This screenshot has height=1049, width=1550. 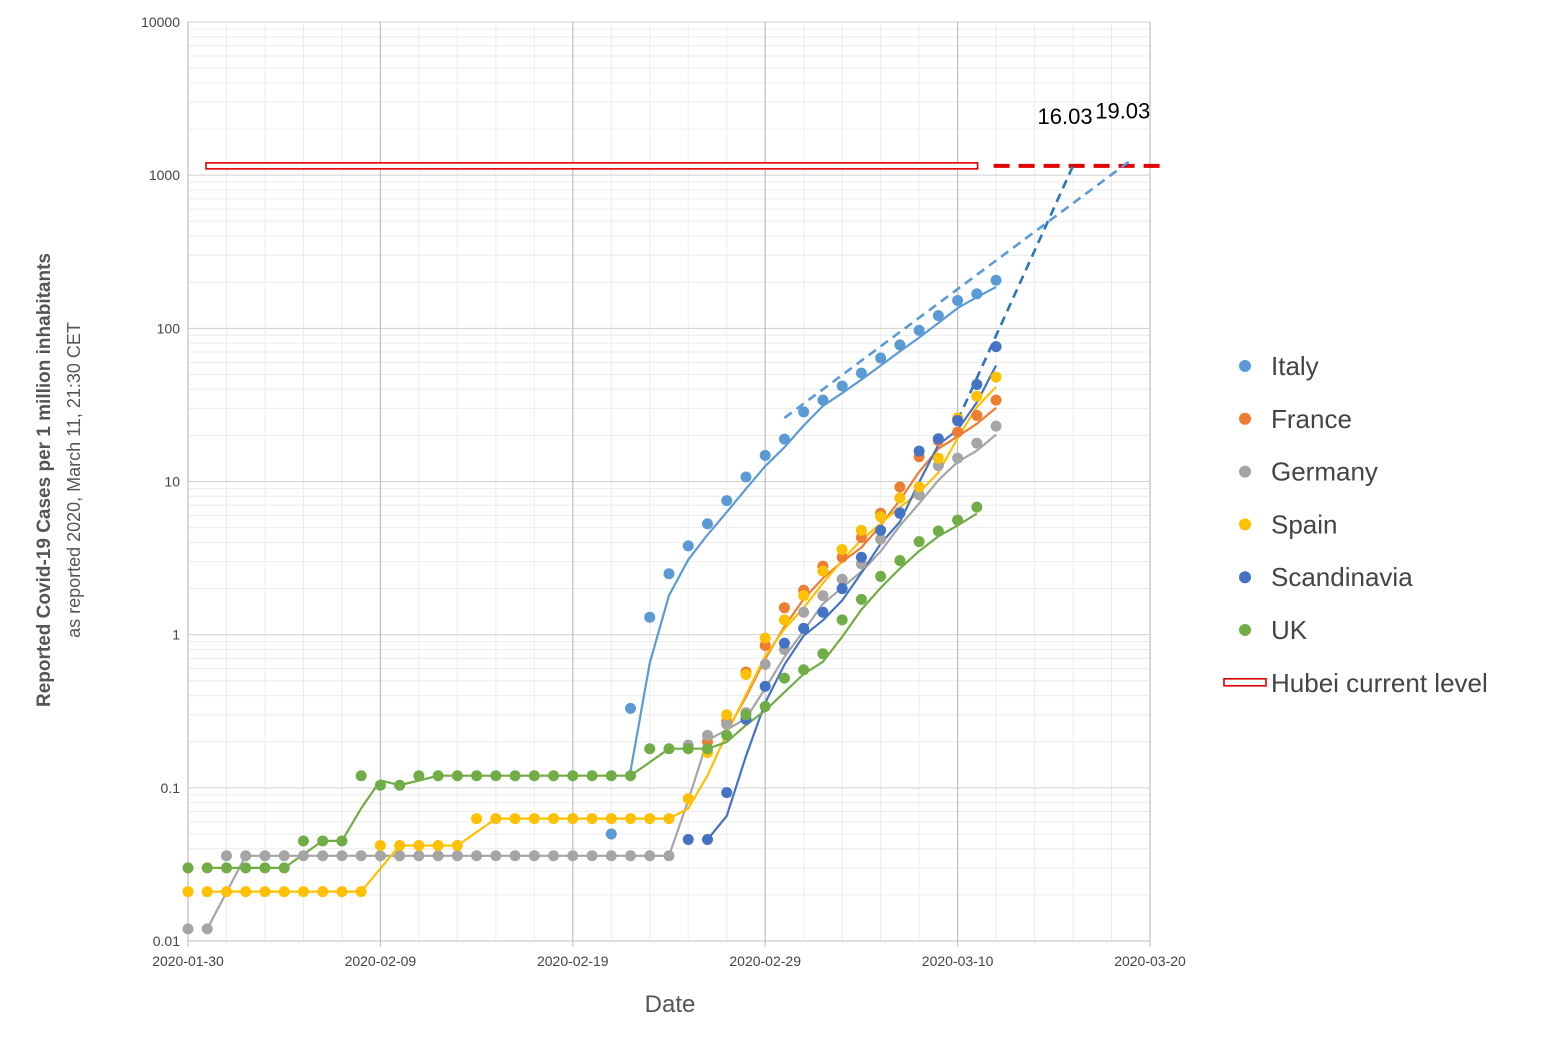 I want to click on x-tick-label: 2020-02-09, so click(x=381, y=961).